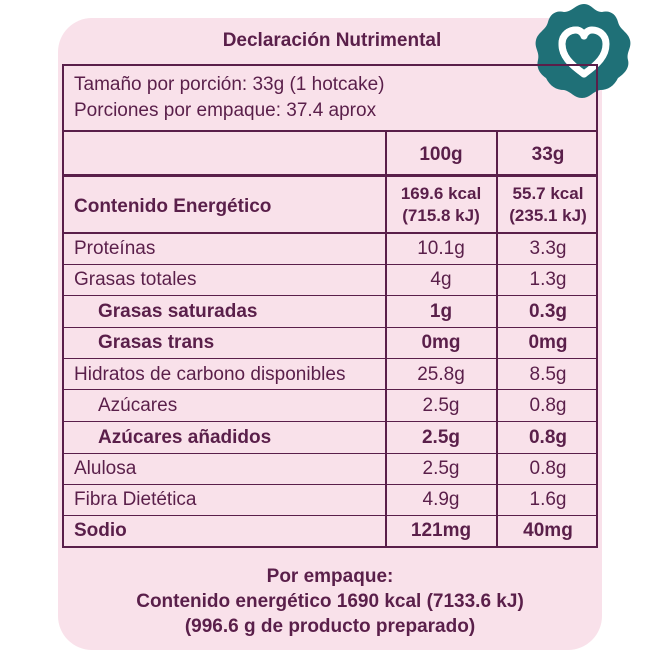 The image size is (664, 664). What do you see at coordinates (105, 468) in the screenshot?
I see `row-label-allulose: Alulosa` at bounding box center [105, 468].